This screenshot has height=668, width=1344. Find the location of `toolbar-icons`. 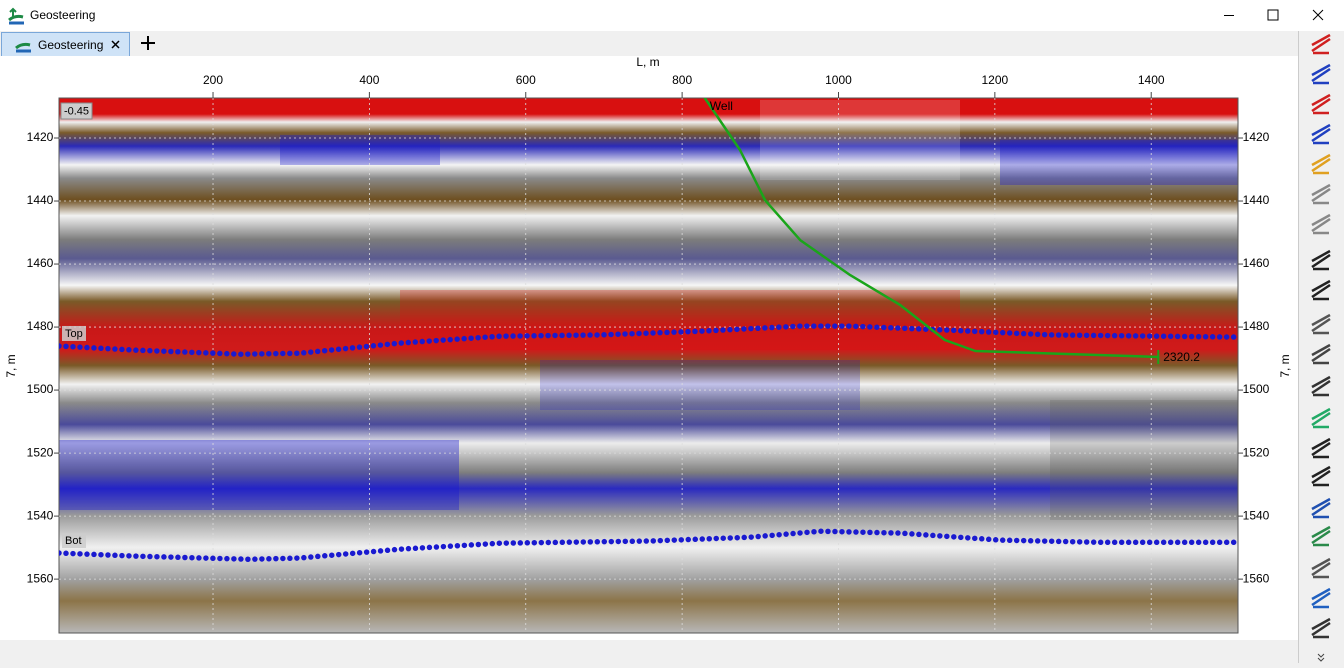

toolbar-icons is located at coordinates (1321, 347).